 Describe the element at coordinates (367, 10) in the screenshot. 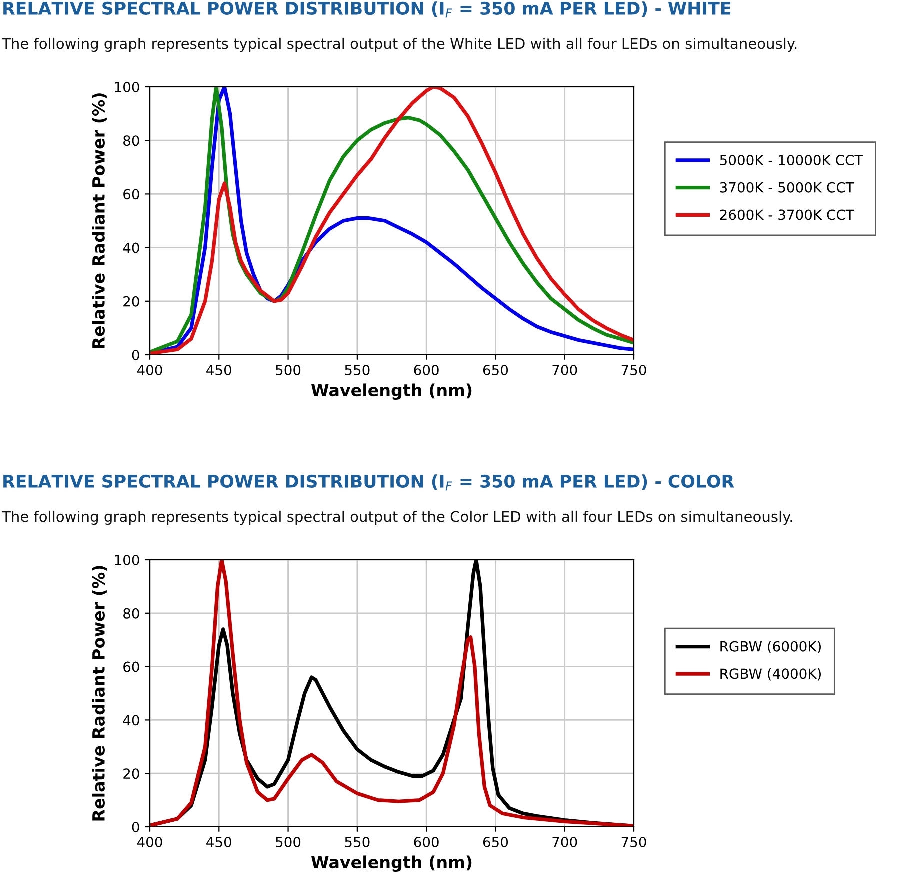

I see `chart-title: RELATIVE SPECTRAL POWER DISTRIBUTION (I$_{F}$ = 350 mA PER LED) - WHITE` at that location.